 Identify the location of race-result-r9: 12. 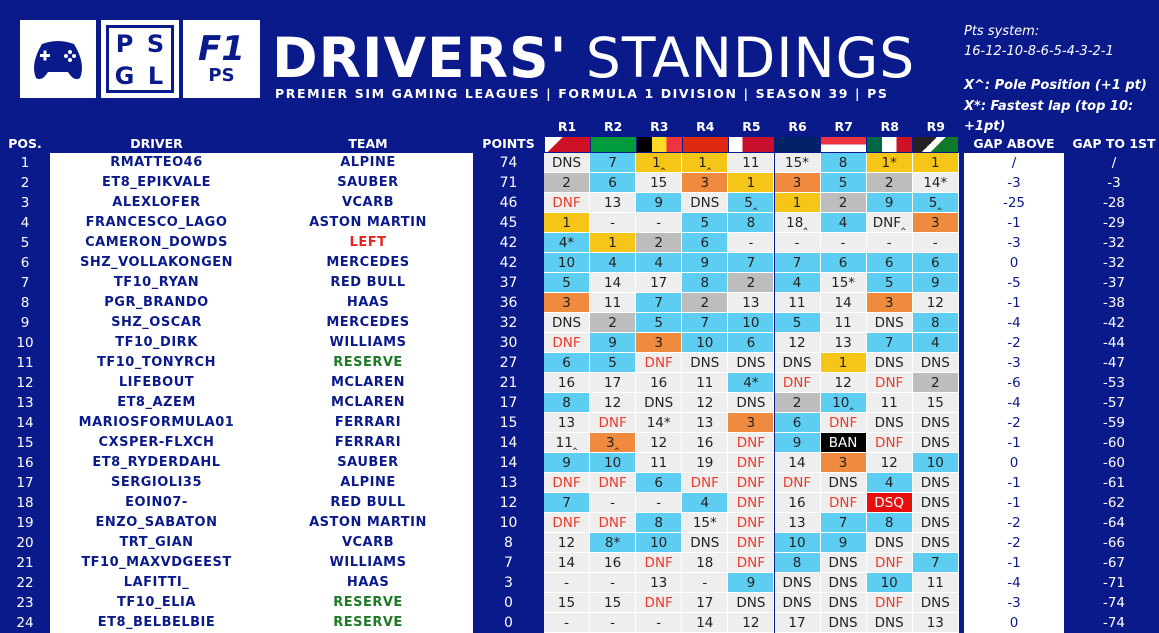
(935, 303).